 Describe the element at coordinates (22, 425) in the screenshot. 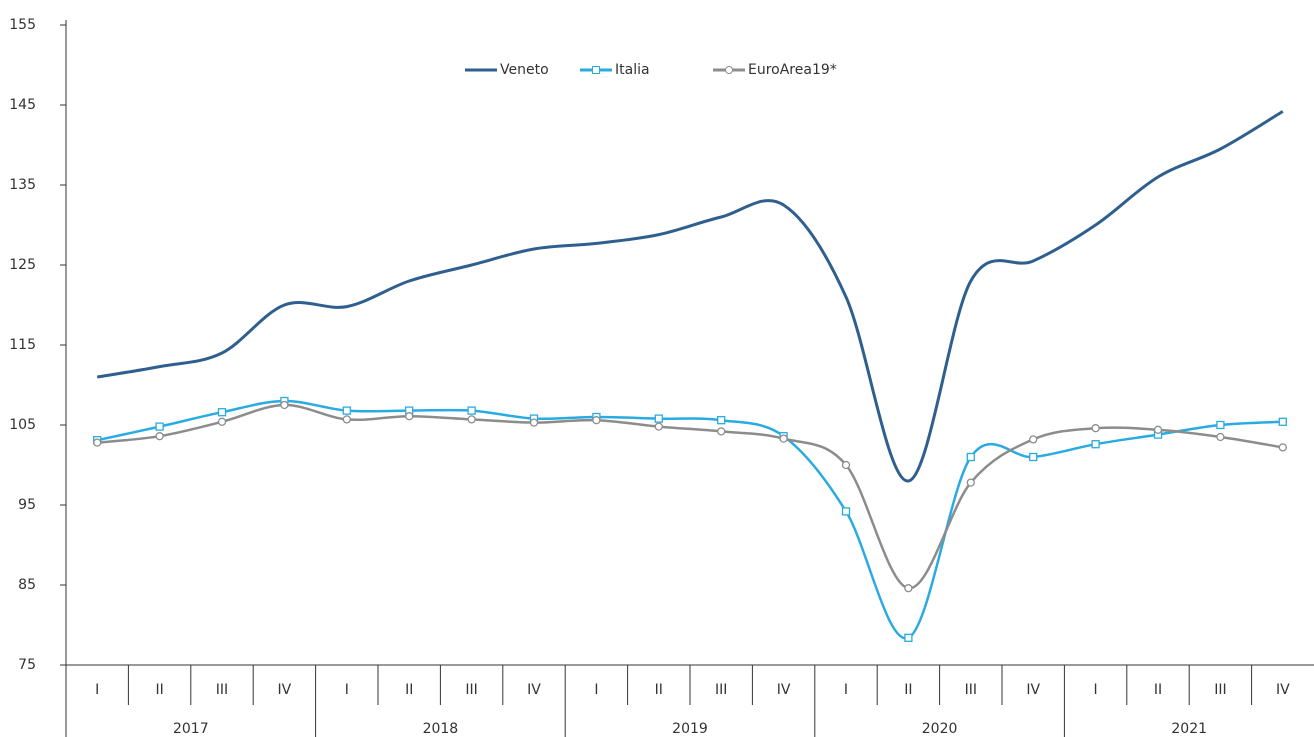

I see `y-tick-label: 105` at that location.